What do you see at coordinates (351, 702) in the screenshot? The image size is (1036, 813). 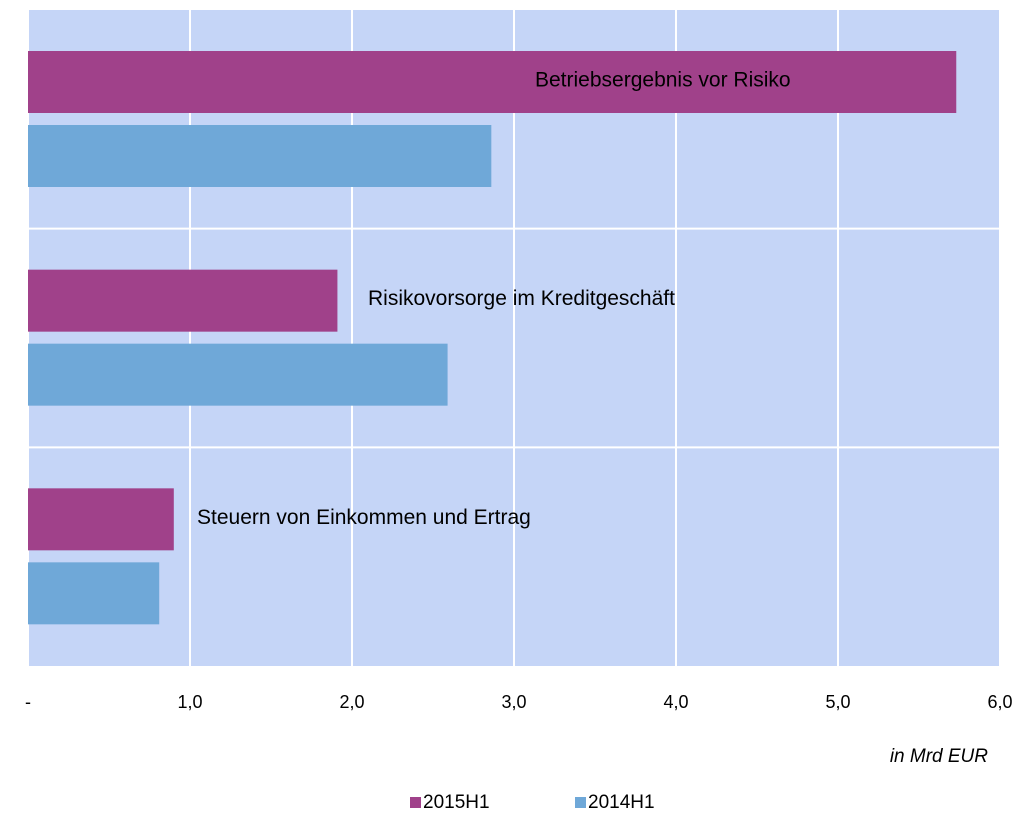 I see `x-tick-label: 2,0` at bounding box center [351, 702].